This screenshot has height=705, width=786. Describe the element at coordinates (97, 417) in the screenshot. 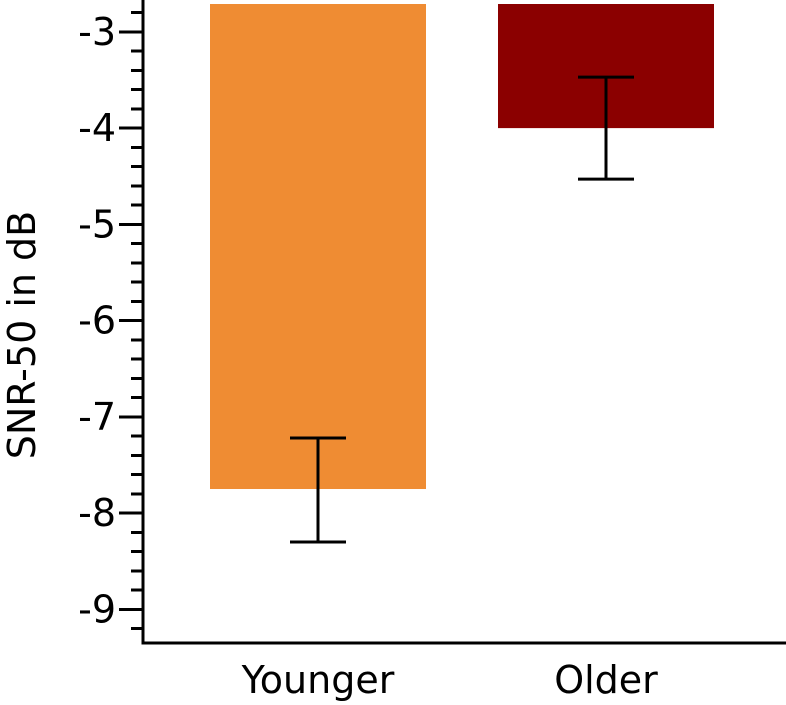

I see `y-tick-label: -7` at that location.